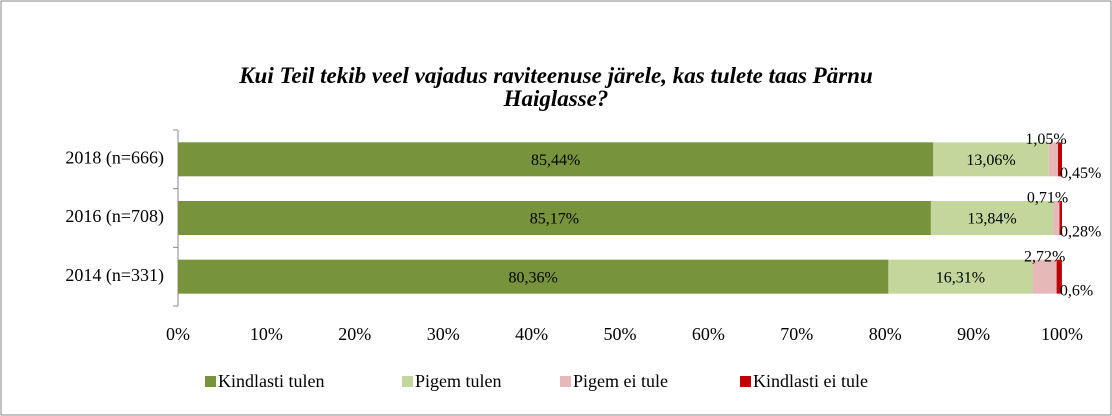  Describe the element at coordinates (620, 381) in the screenshot. I see `legend-label: Pigem ei tule` at that location.